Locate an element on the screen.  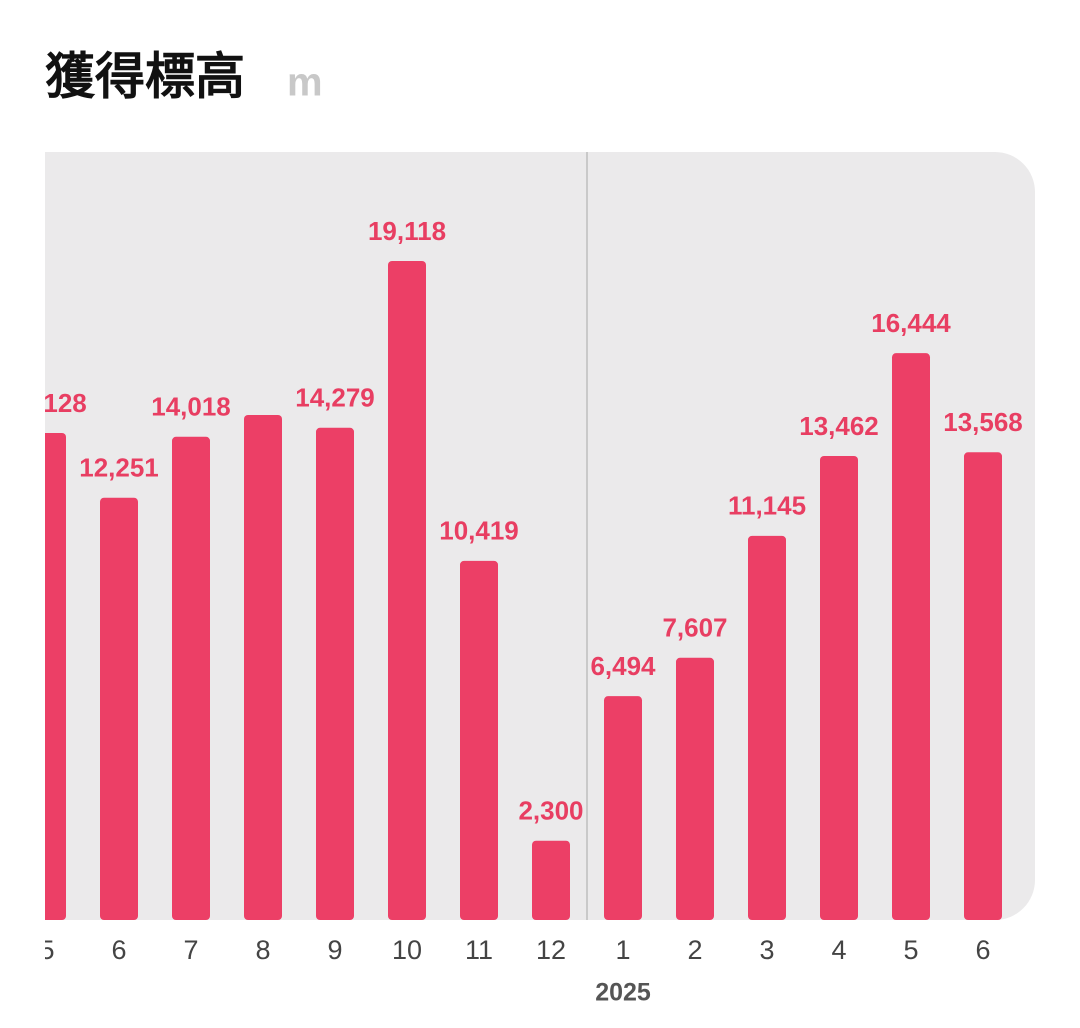
x-tick-label: 11 is located at coordinates (479, 950).